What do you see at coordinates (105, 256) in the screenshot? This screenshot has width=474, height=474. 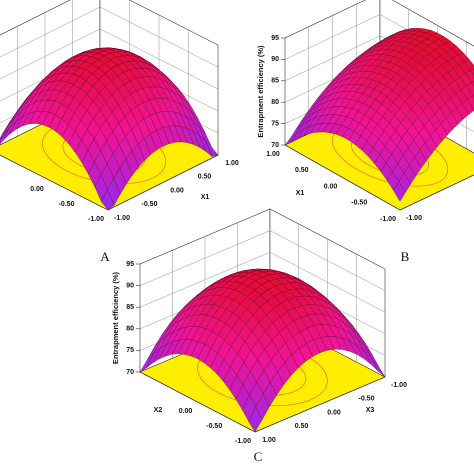 I see `panel-label: A` at bounding box center [105, 256].